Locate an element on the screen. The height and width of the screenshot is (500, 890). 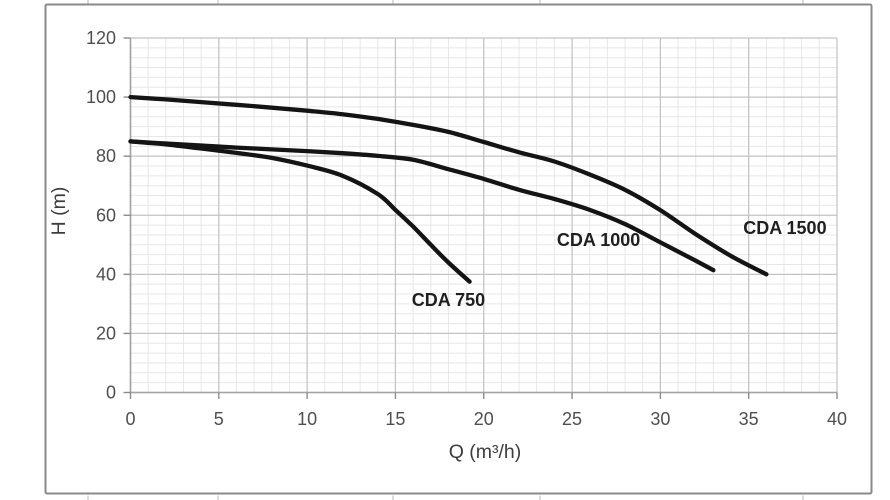
y-tick-label: 80 is located at coordinates (106, 156).